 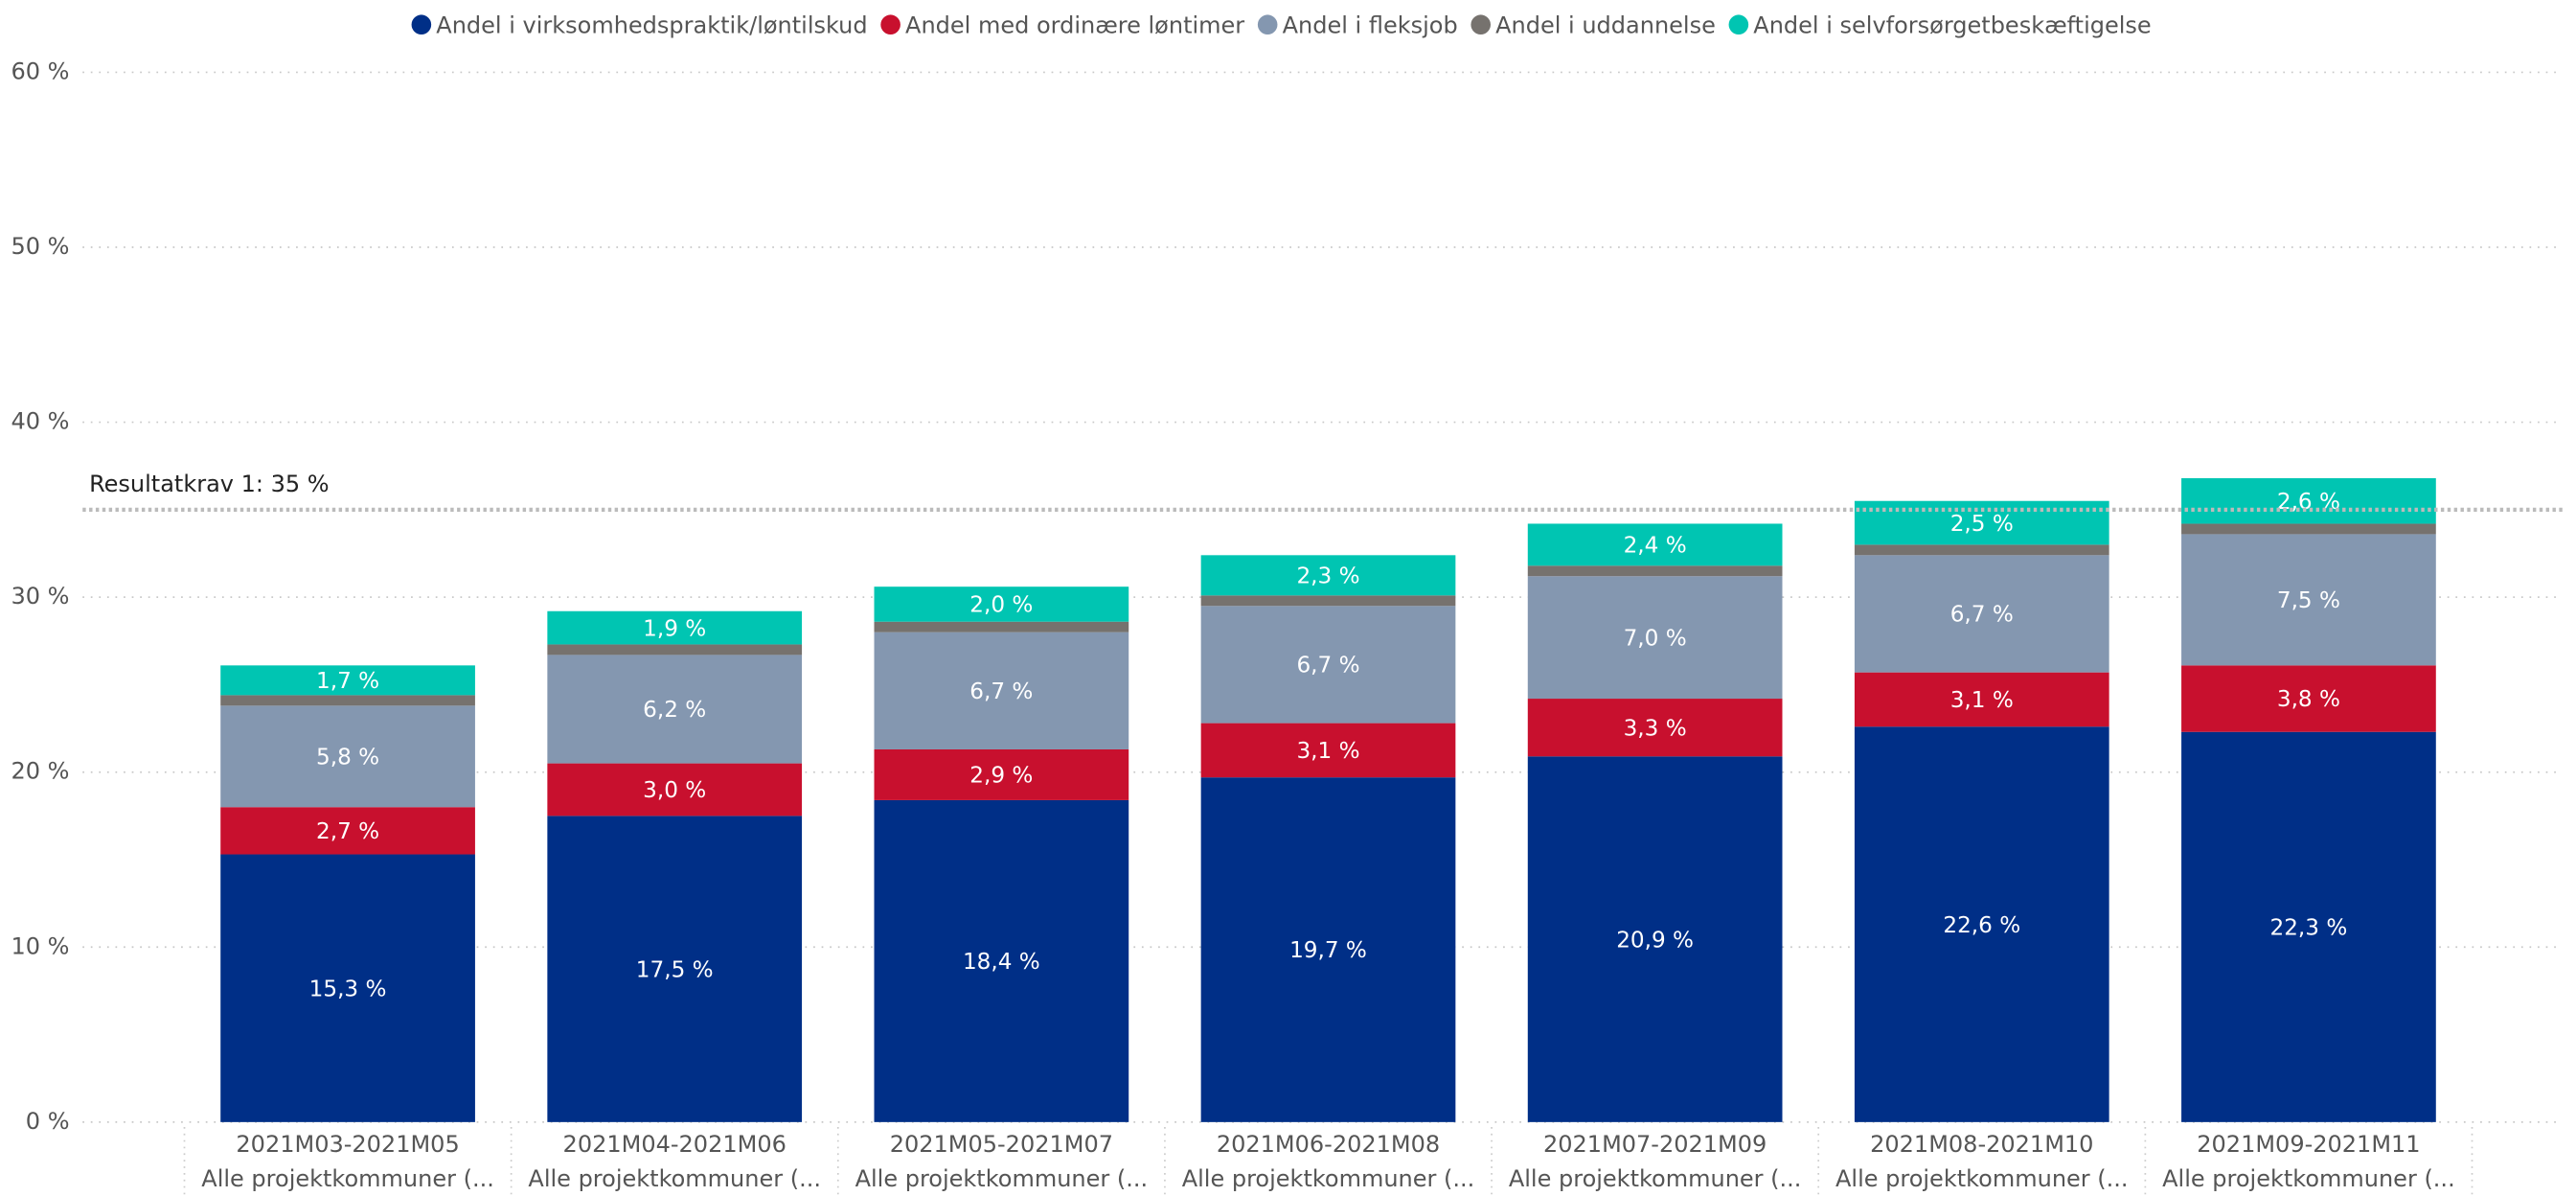 What do you see at coordinates (40, 246) in the screenshot?
I see `y-tick-label: 50 %` at bounding box center [40, 246].